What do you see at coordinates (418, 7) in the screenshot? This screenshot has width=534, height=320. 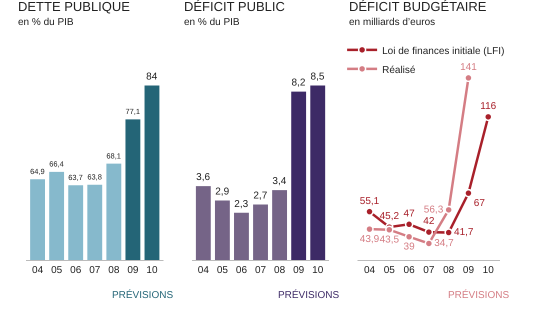 I see `chart-title: DÉFICIT BUDGÉTAIRE` at bounding box center [418, 7].